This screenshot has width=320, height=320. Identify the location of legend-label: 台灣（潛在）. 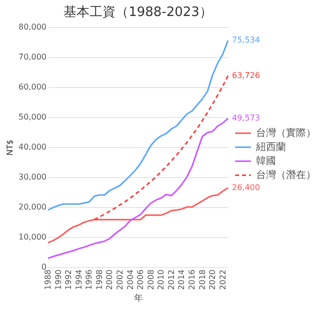
(286, 175).